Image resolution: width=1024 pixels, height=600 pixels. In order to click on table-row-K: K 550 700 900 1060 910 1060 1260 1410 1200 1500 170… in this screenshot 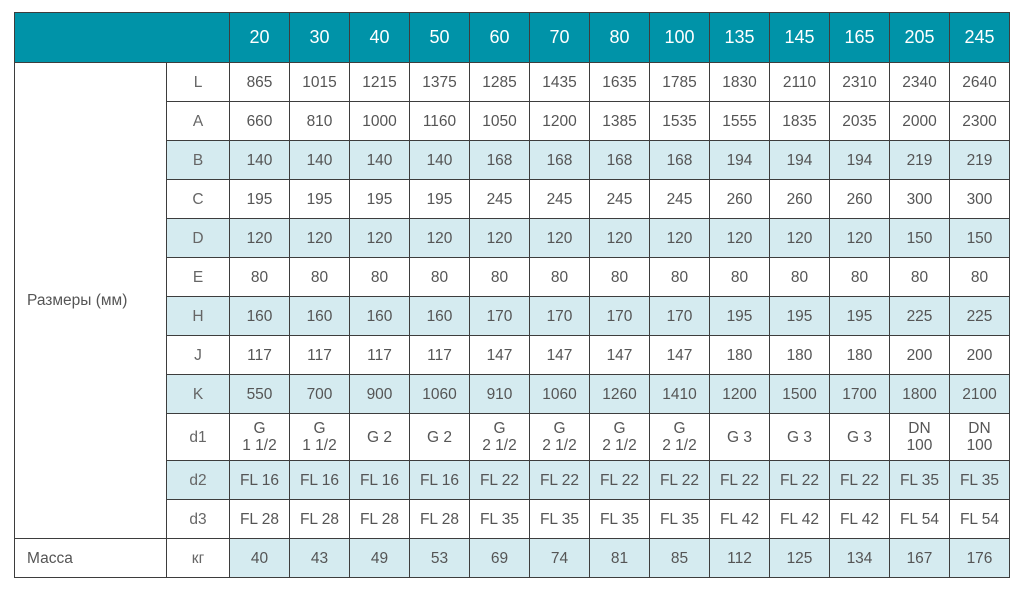, I will do `click(512, 394)`.